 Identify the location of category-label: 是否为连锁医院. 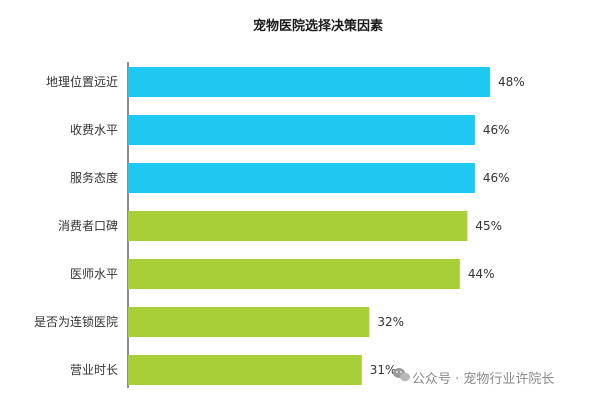
(76, 321).